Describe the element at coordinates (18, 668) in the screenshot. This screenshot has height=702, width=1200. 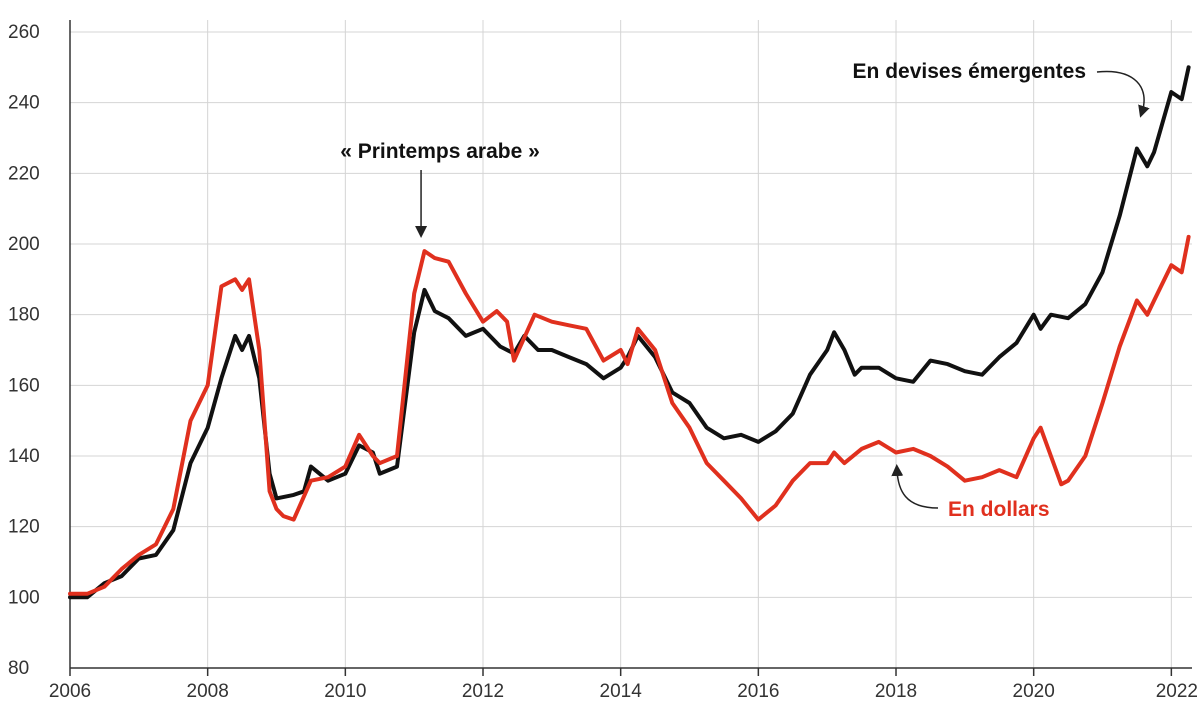
I see `y-tick-label: 80` at that location.